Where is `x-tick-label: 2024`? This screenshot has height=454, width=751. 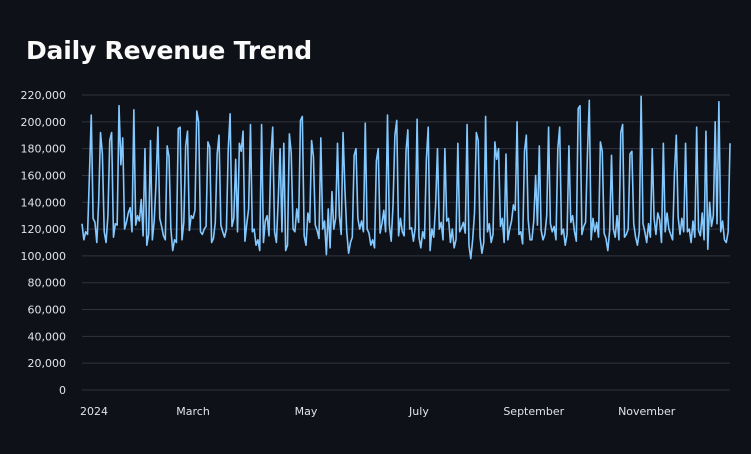
x-tick-label: 2024 is located at coordinates (94, 411).